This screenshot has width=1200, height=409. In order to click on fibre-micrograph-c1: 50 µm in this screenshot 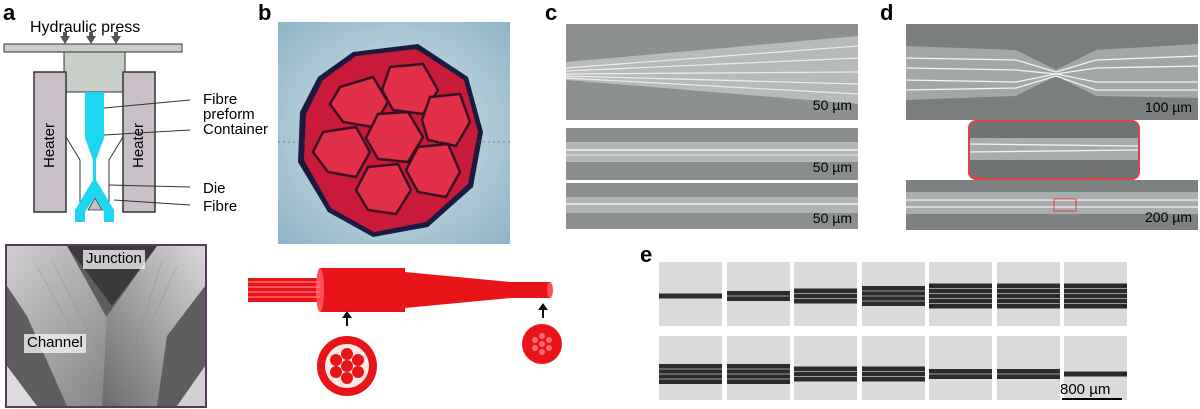, I will do `click(712, 72)`.